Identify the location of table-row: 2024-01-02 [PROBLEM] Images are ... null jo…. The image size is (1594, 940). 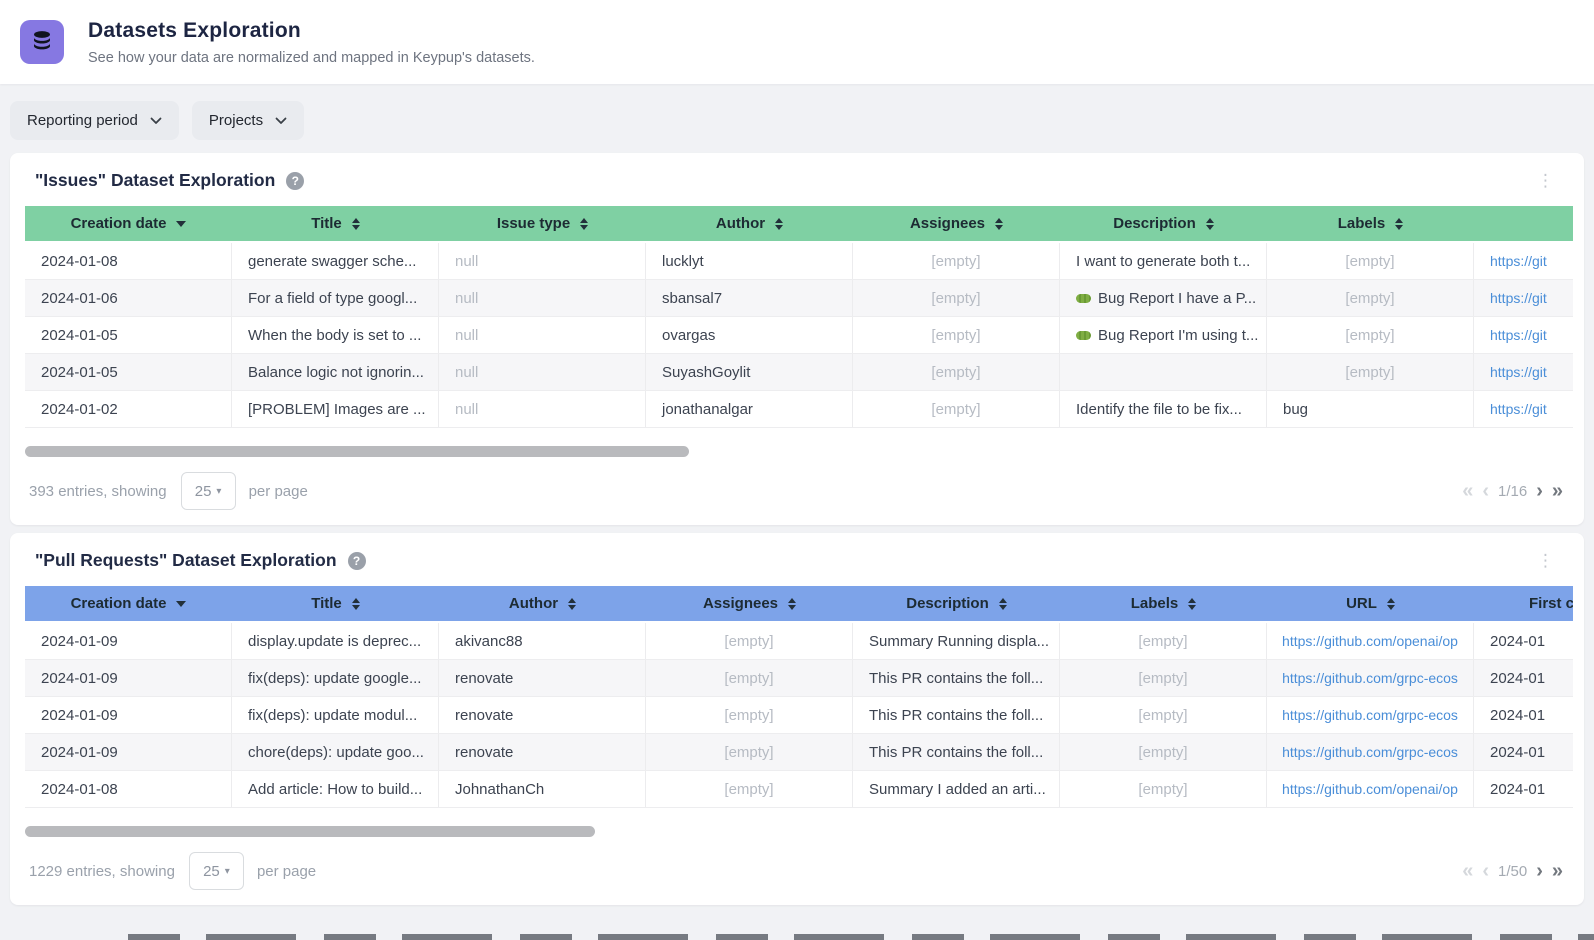
(799, 409).